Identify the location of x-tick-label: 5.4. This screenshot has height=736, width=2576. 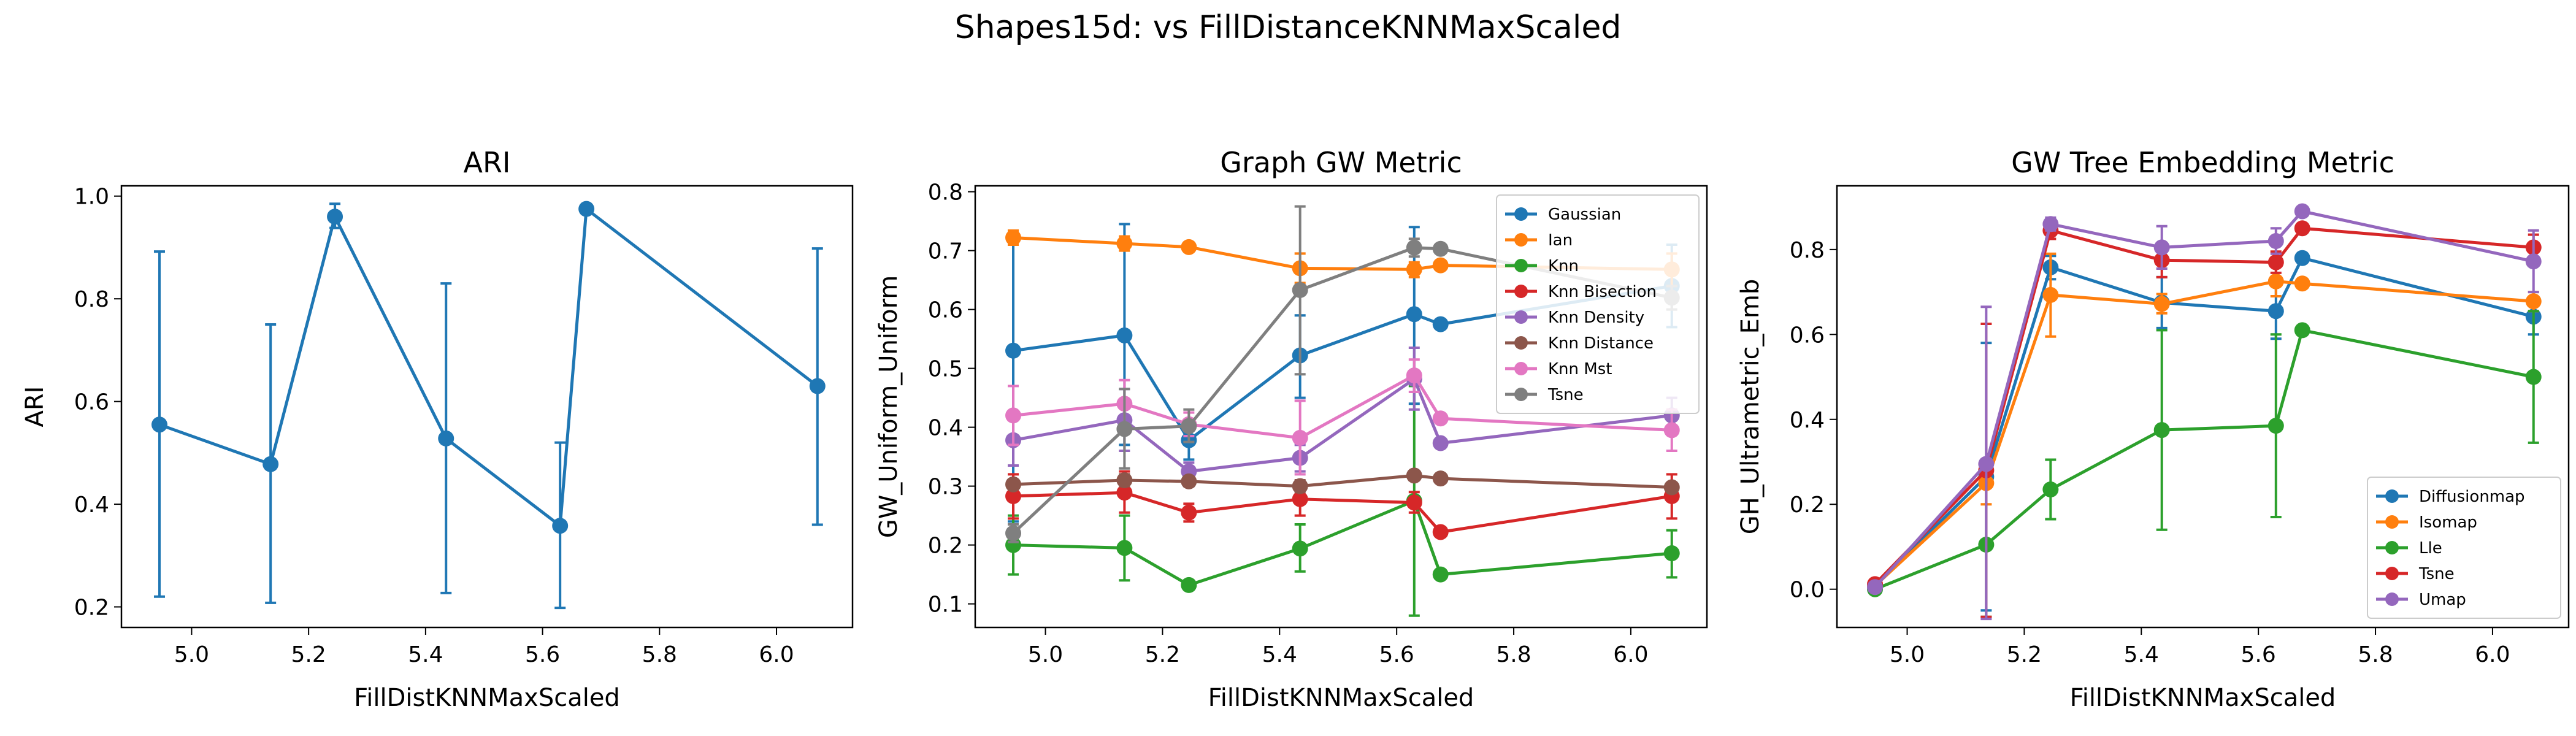
(1279, 654).